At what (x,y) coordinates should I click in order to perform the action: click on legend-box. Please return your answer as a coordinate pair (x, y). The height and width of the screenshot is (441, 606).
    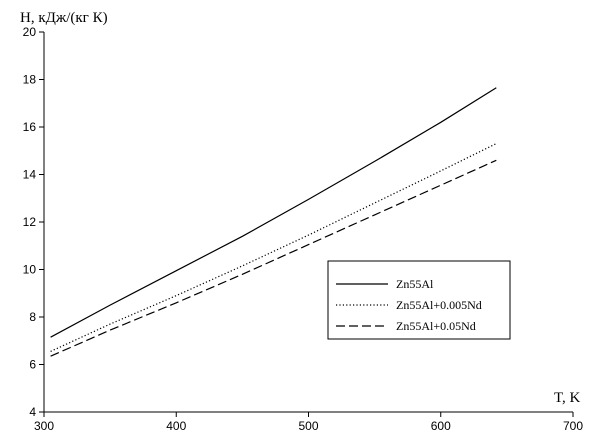
    Looking at the image, I should click on (419, 300).